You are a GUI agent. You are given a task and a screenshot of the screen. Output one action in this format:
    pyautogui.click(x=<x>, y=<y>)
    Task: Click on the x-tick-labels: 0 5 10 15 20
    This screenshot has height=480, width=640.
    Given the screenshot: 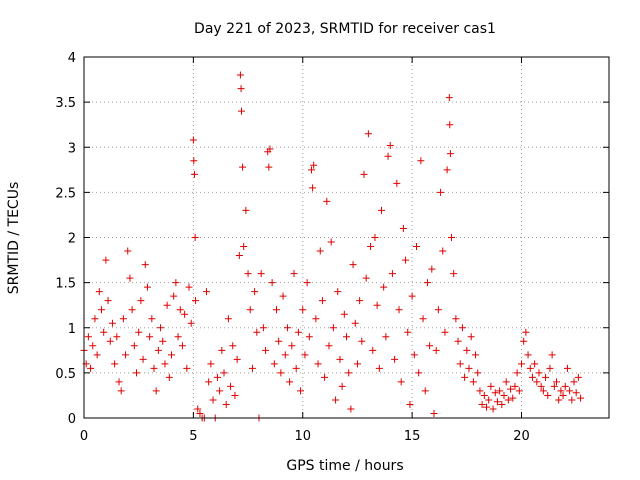 What is the action you would take?
    pyautogui.click(x=305, y=436)
    